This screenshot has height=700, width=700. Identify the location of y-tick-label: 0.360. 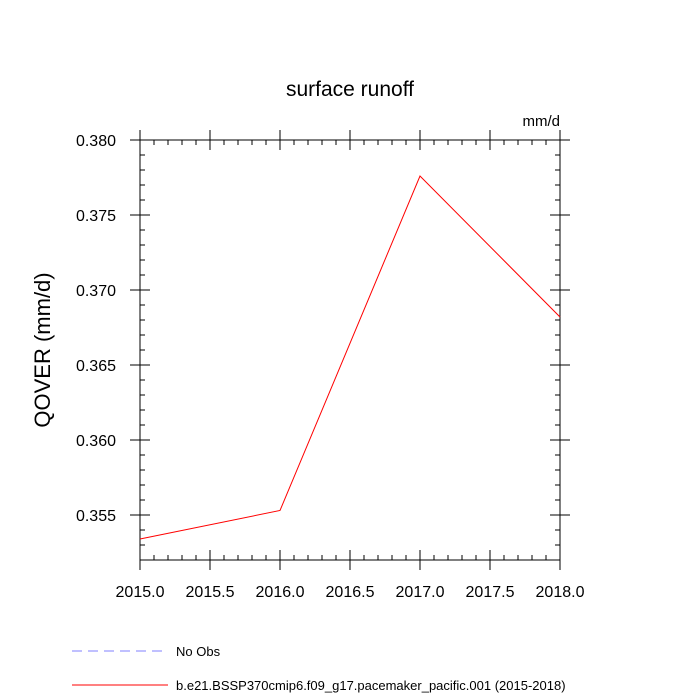
(96, 441).